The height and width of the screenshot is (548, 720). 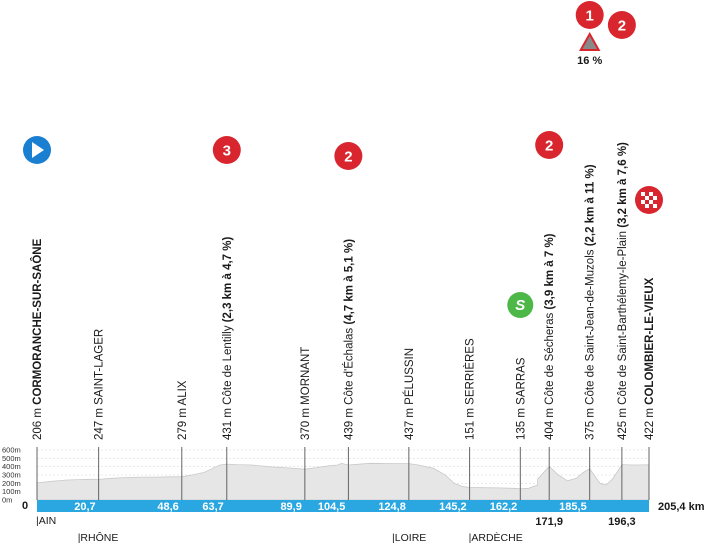 What do you see at coordinates (228, 281) in the screenshot?
I see `climb-details: (2,3 km à 4,7 %)` at bounding box center [228, 281].